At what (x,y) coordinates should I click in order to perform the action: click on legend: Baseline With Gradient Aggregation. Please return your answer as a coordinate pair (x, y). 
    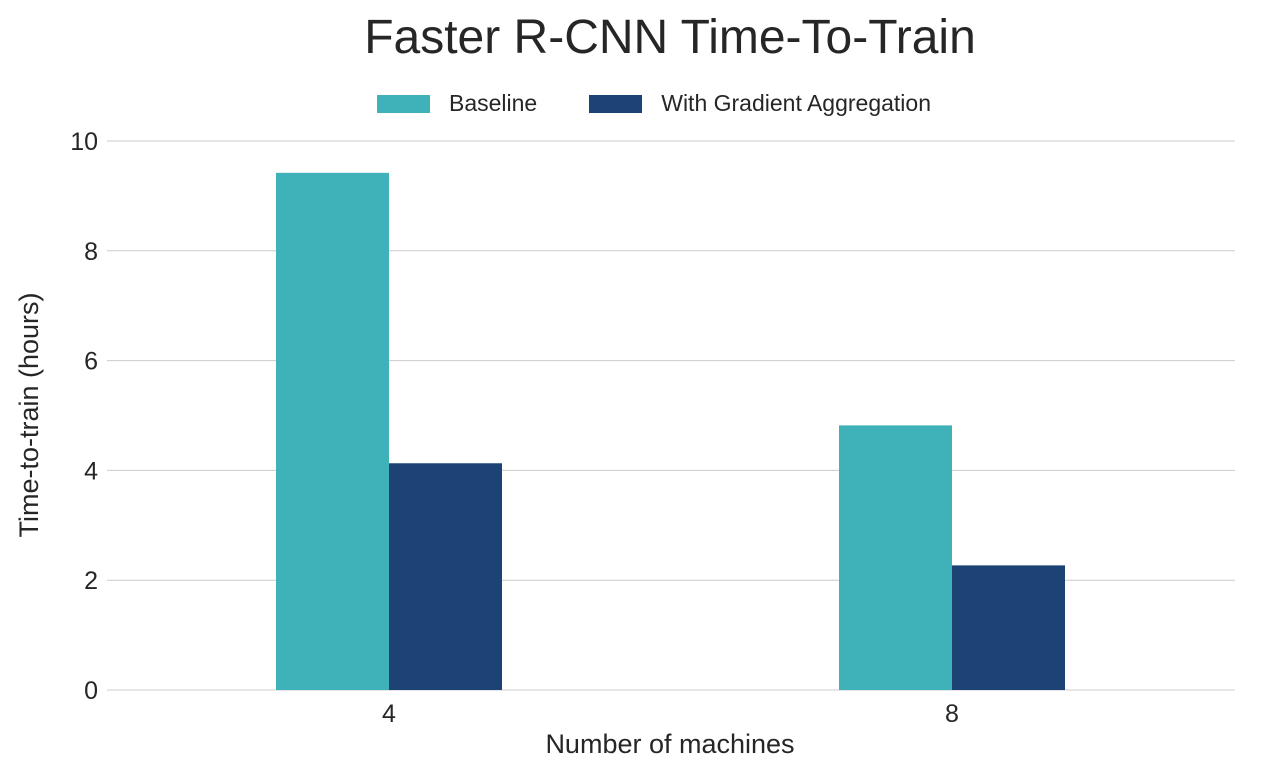
    Looking at the image, I should click on (654, 103).